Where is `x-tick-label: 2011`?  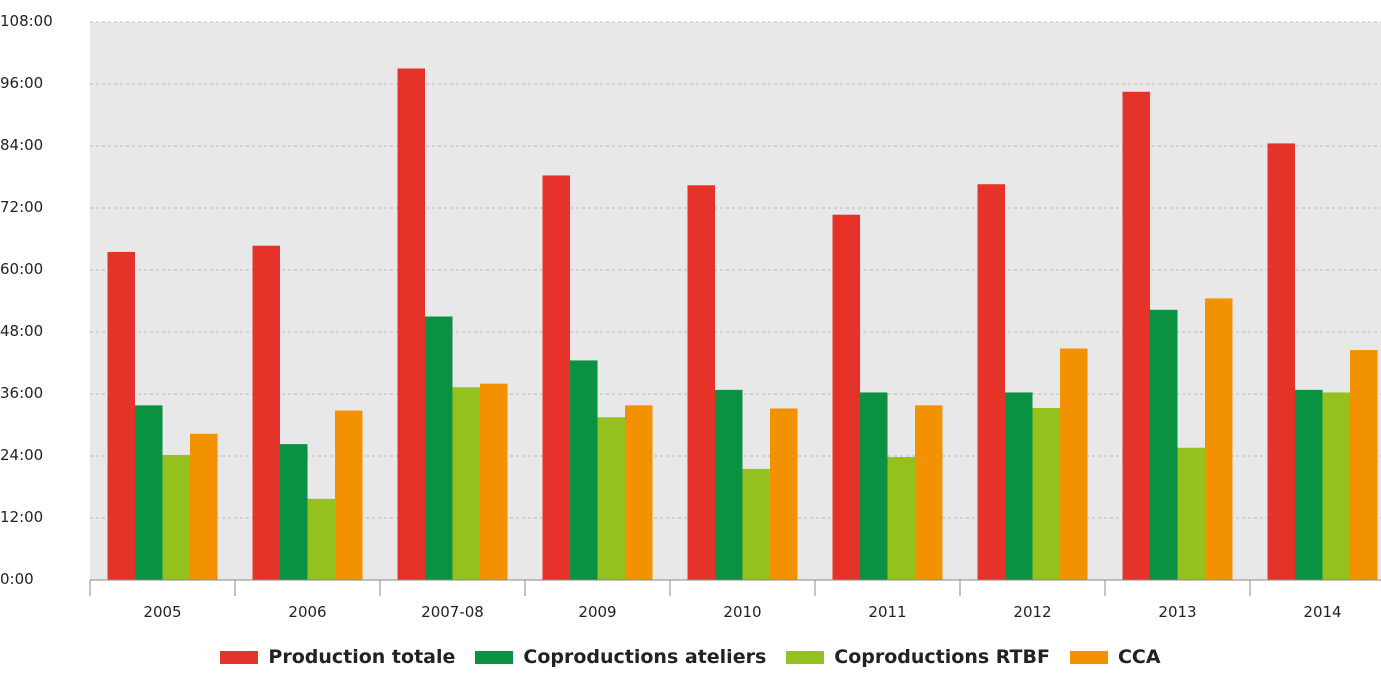 x-tick-label: 2011 is located at coordinates (887, 612).